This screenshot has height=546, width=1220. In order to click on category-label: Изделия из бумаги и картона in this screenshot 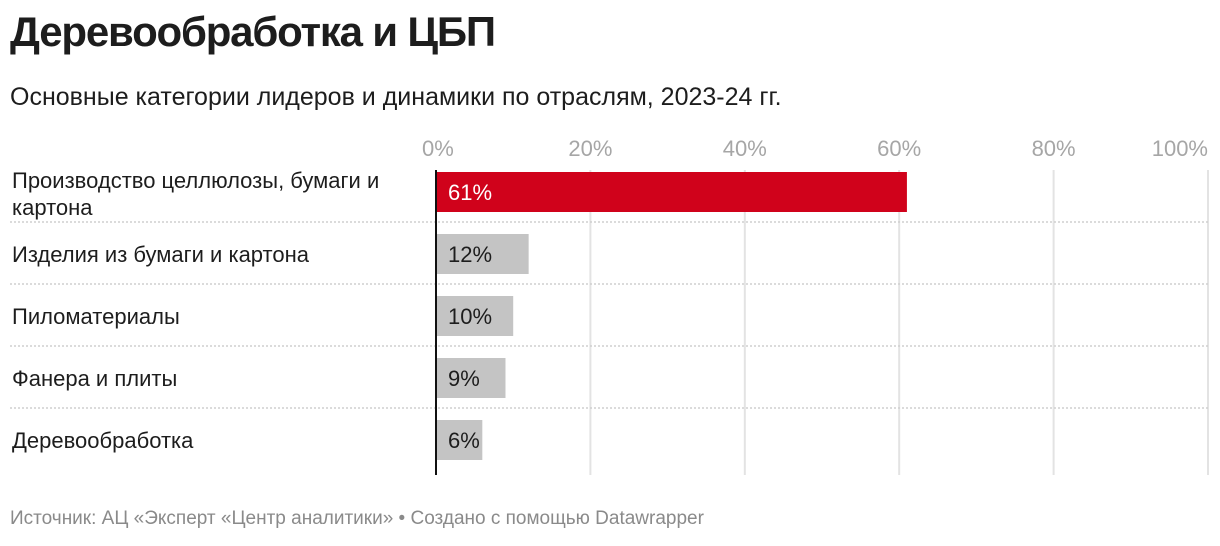, I will do `click(161, 254)`.